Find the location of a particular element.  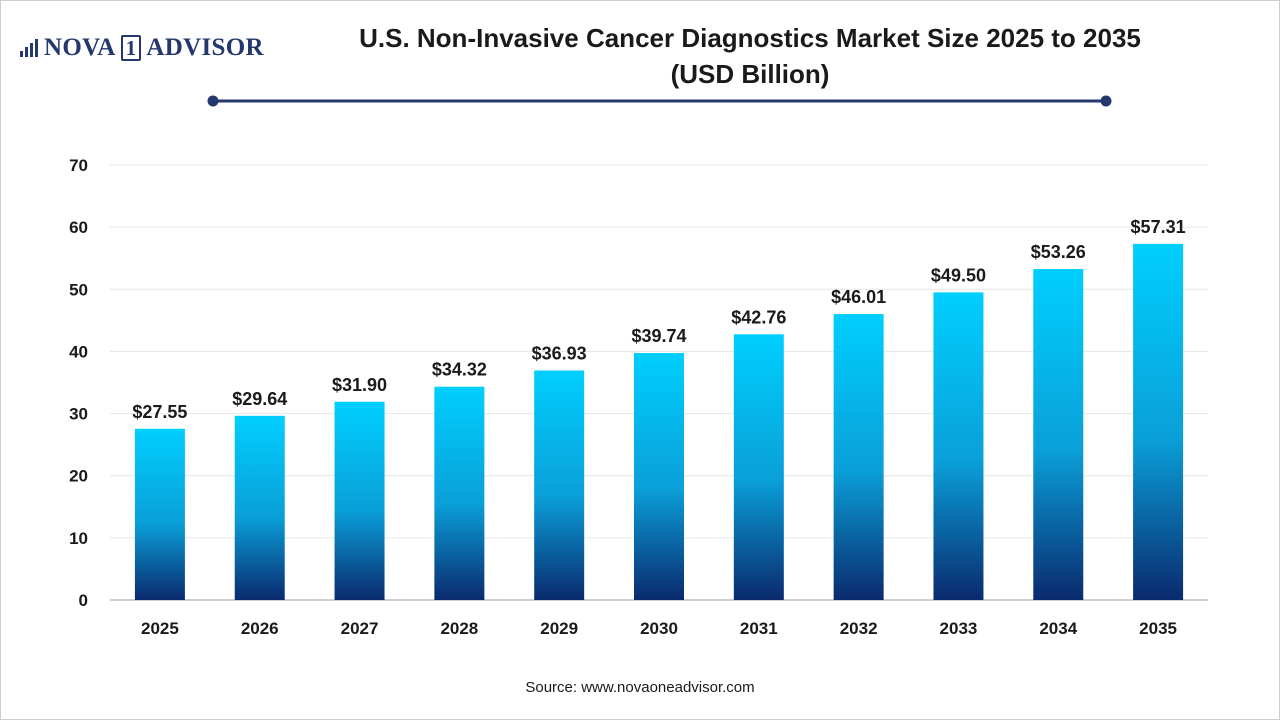

x-tick-label: 2033 is located at coordinates (959, 628).